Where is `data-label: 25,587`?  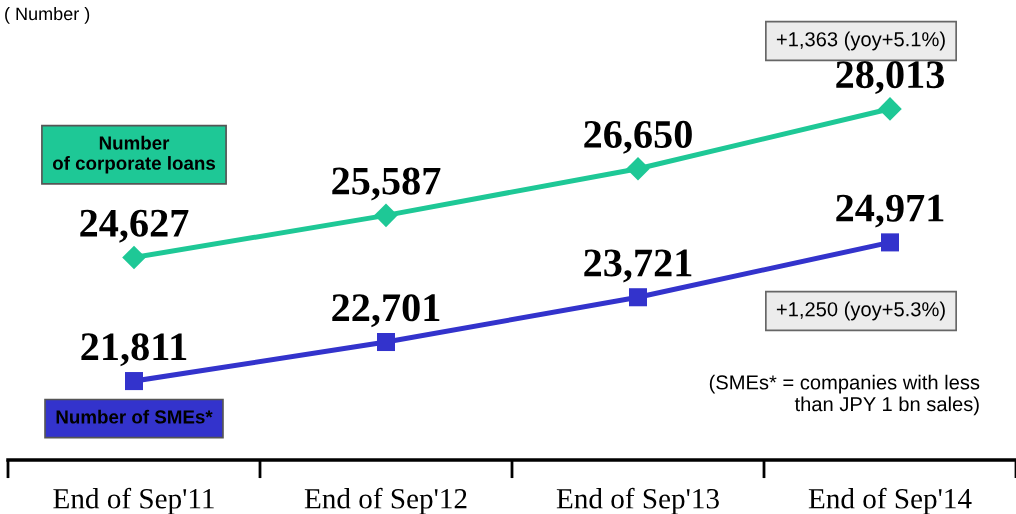
data-label: 25,587 is located at coordinates (386, 184).